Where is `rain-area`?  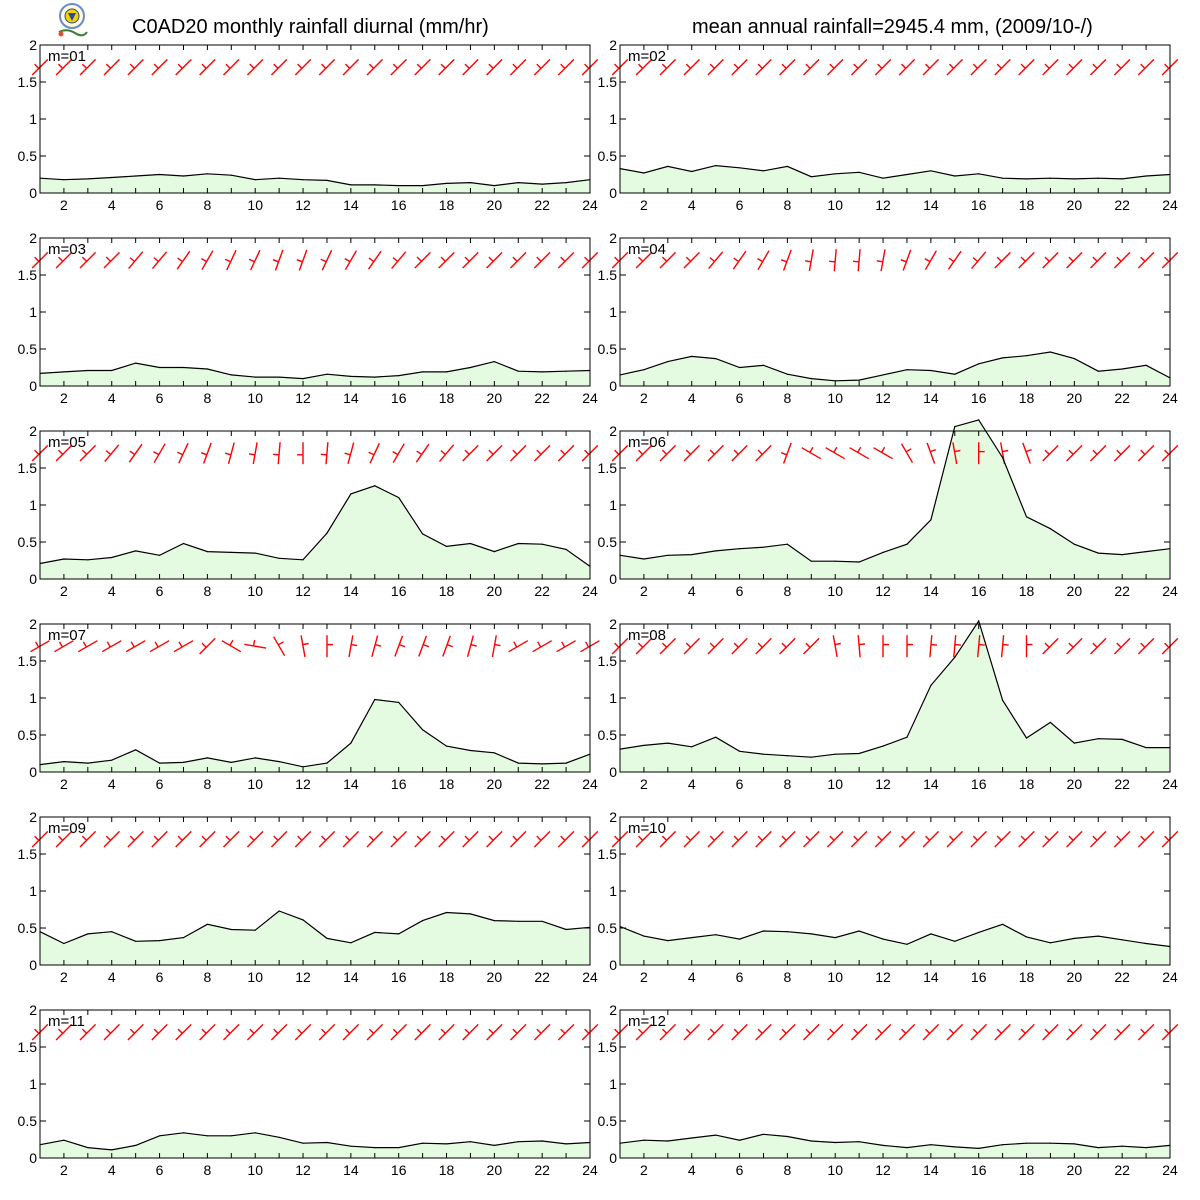 rain-area is located at coordinates (315, 1145).